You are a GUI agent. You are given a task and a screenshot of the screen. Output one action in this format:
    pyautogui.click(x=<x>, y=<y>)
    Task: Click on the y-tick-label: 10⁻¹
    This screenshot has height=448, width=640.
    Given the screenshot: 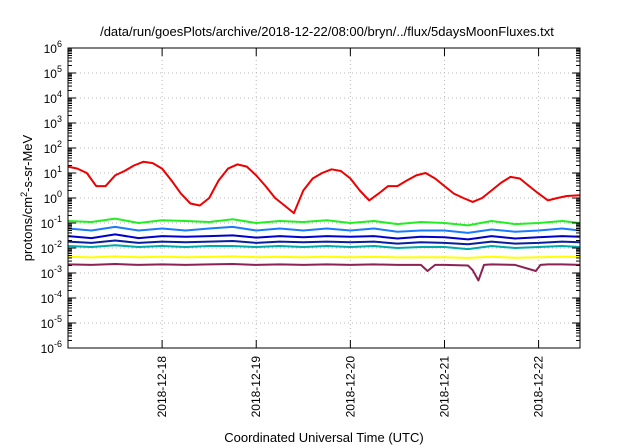 What is the action you would take?
    pyautogui.click(x=51, y=222)
    